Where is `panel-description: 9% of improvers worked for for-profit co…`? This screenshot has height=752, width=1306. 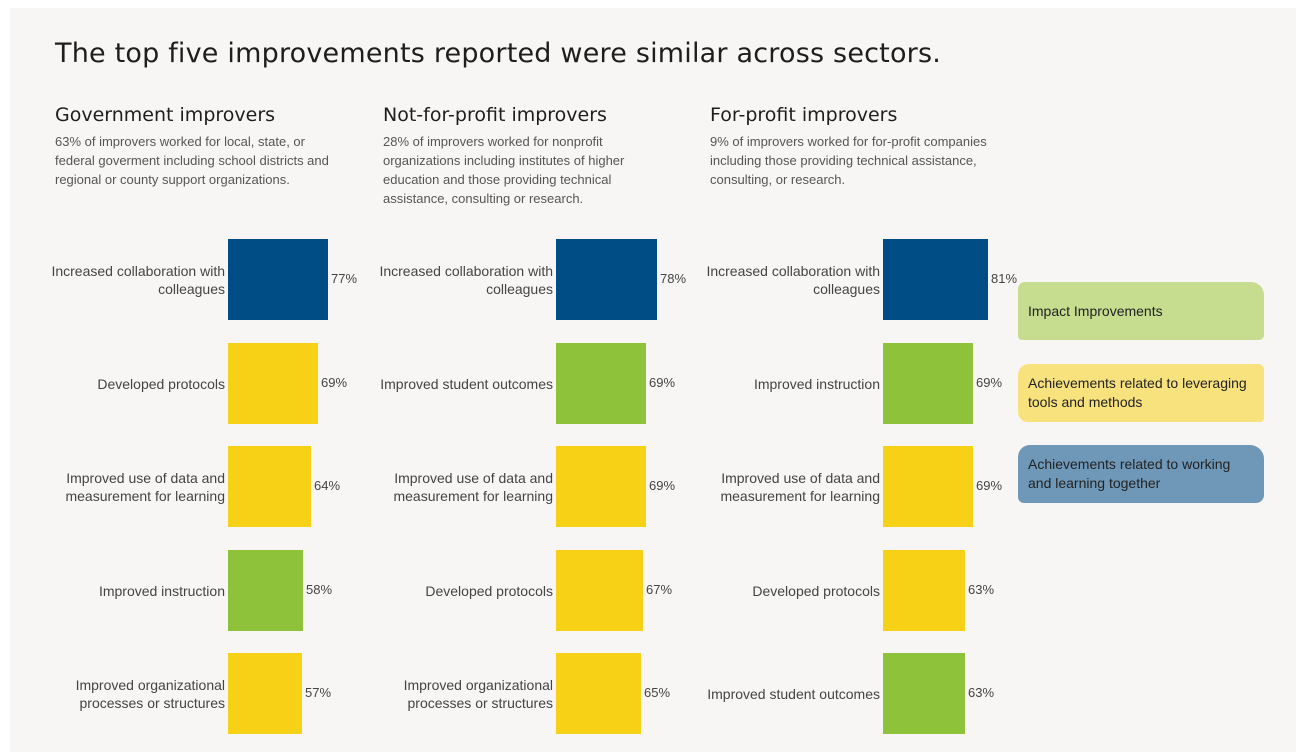 panel-description: 9% of improvers worked for for-profit co… is located at coordinates (848, 160).